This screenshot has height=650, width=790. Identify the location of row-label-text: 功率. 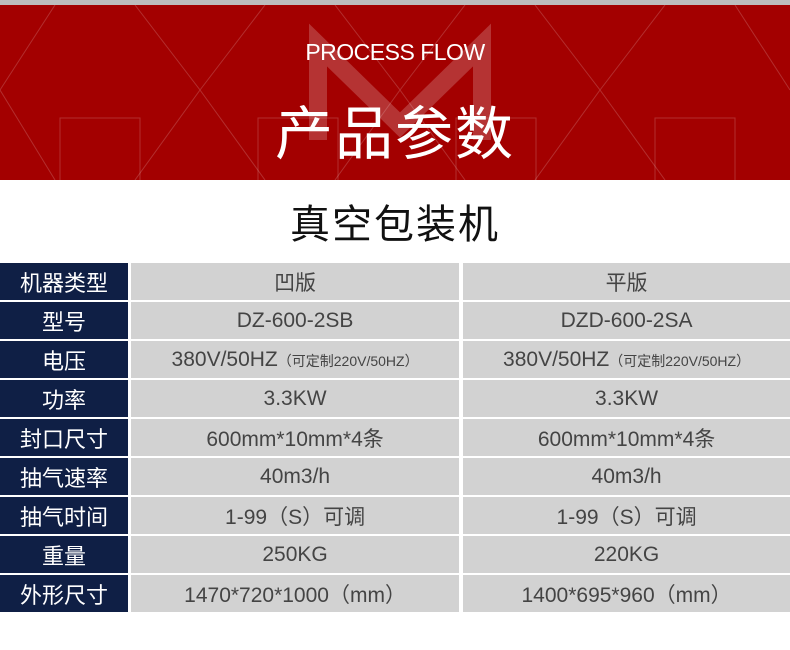
(63, 401).